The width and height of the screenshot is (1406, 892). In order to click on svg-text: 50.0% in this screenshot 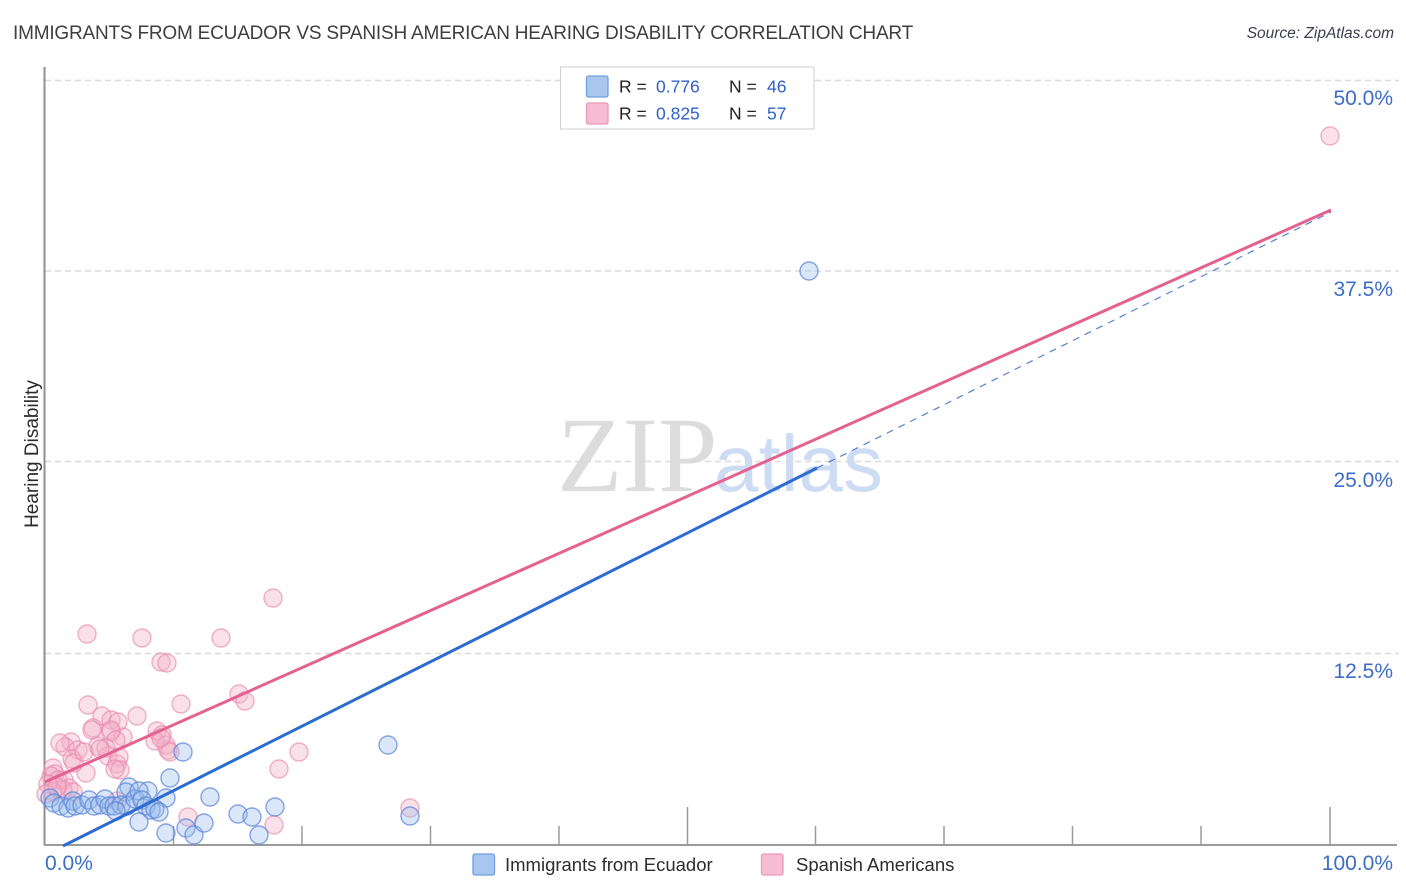, I will do `click(1363, 98)`.